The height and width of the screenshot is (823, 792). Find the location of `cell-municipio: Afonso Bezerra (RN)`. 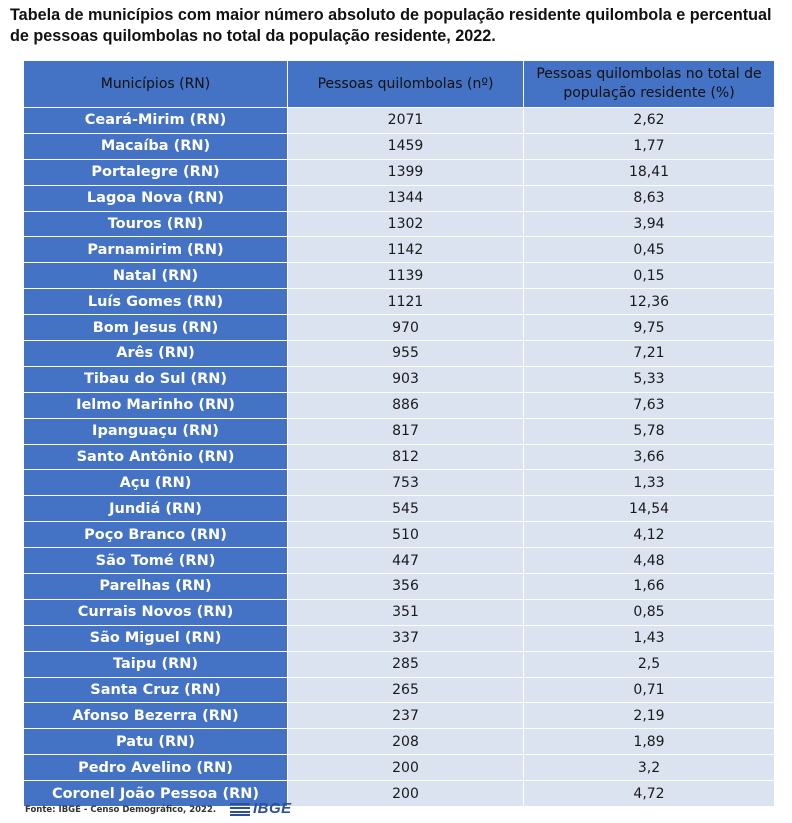

cell-municipio: Afonso Bezerra (RN) is located at coordinates (155, 716).